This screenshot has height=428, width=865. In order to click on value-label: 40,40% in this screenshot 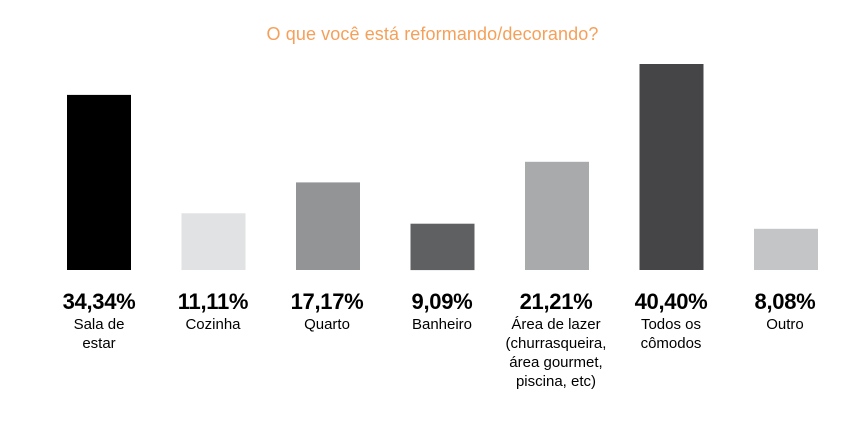, I will do `click(671, 301)`.